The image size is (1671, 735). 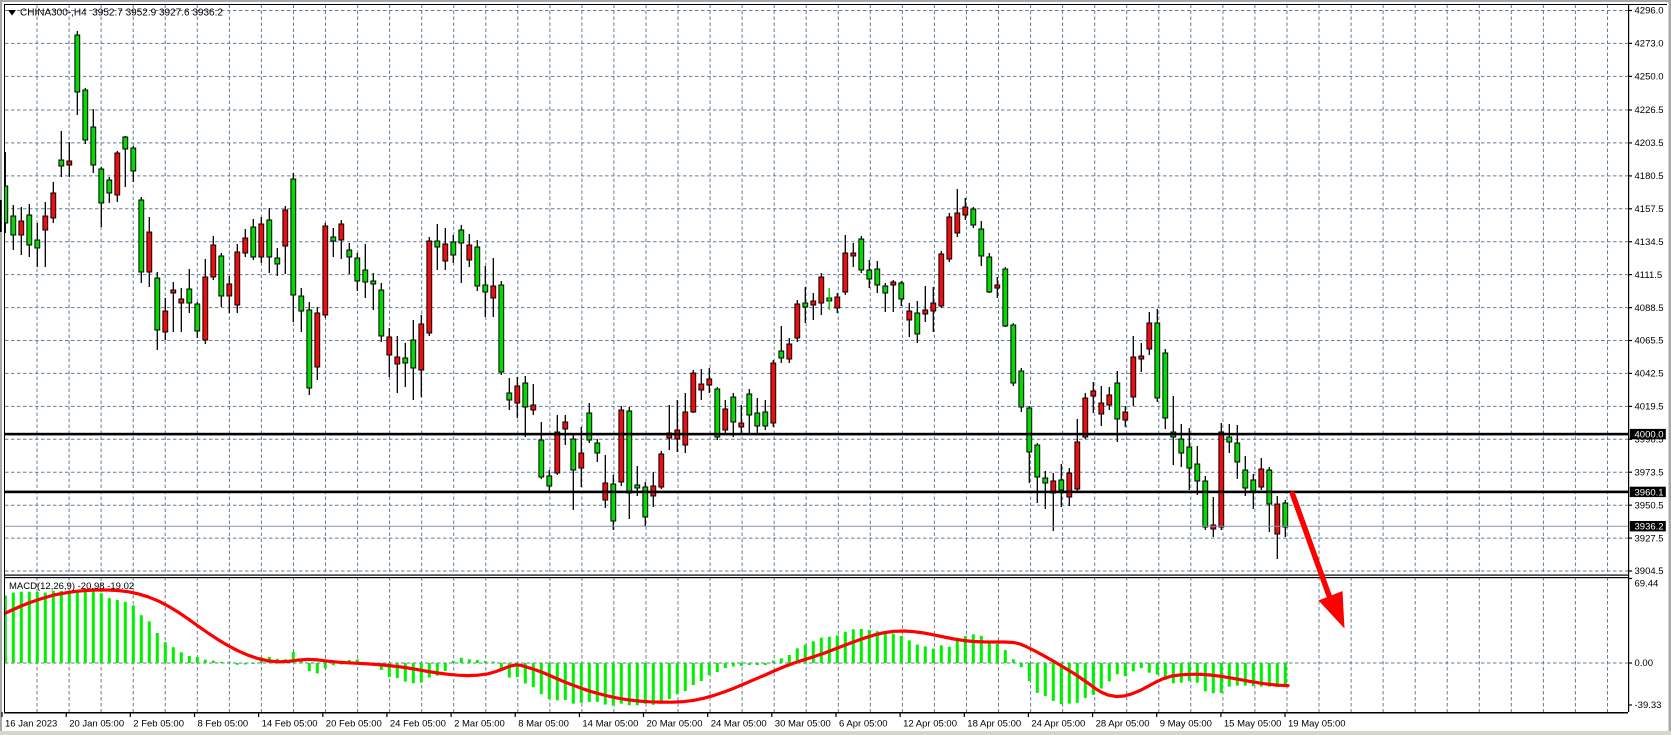 I want to click on svg-text: 4088.5, so click(x=1649, y=308).